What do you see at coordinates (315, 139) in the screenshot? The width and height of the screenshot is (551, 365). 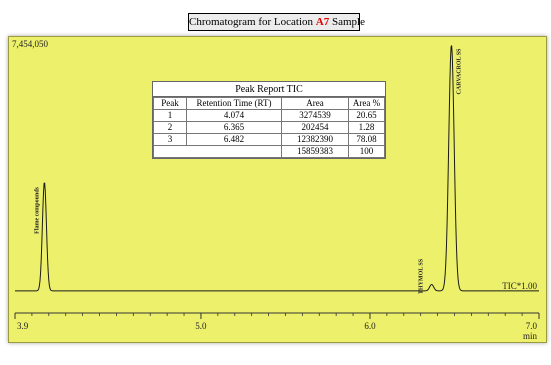 I see `cell-area: 12382390` at bounding box center [315, 139].